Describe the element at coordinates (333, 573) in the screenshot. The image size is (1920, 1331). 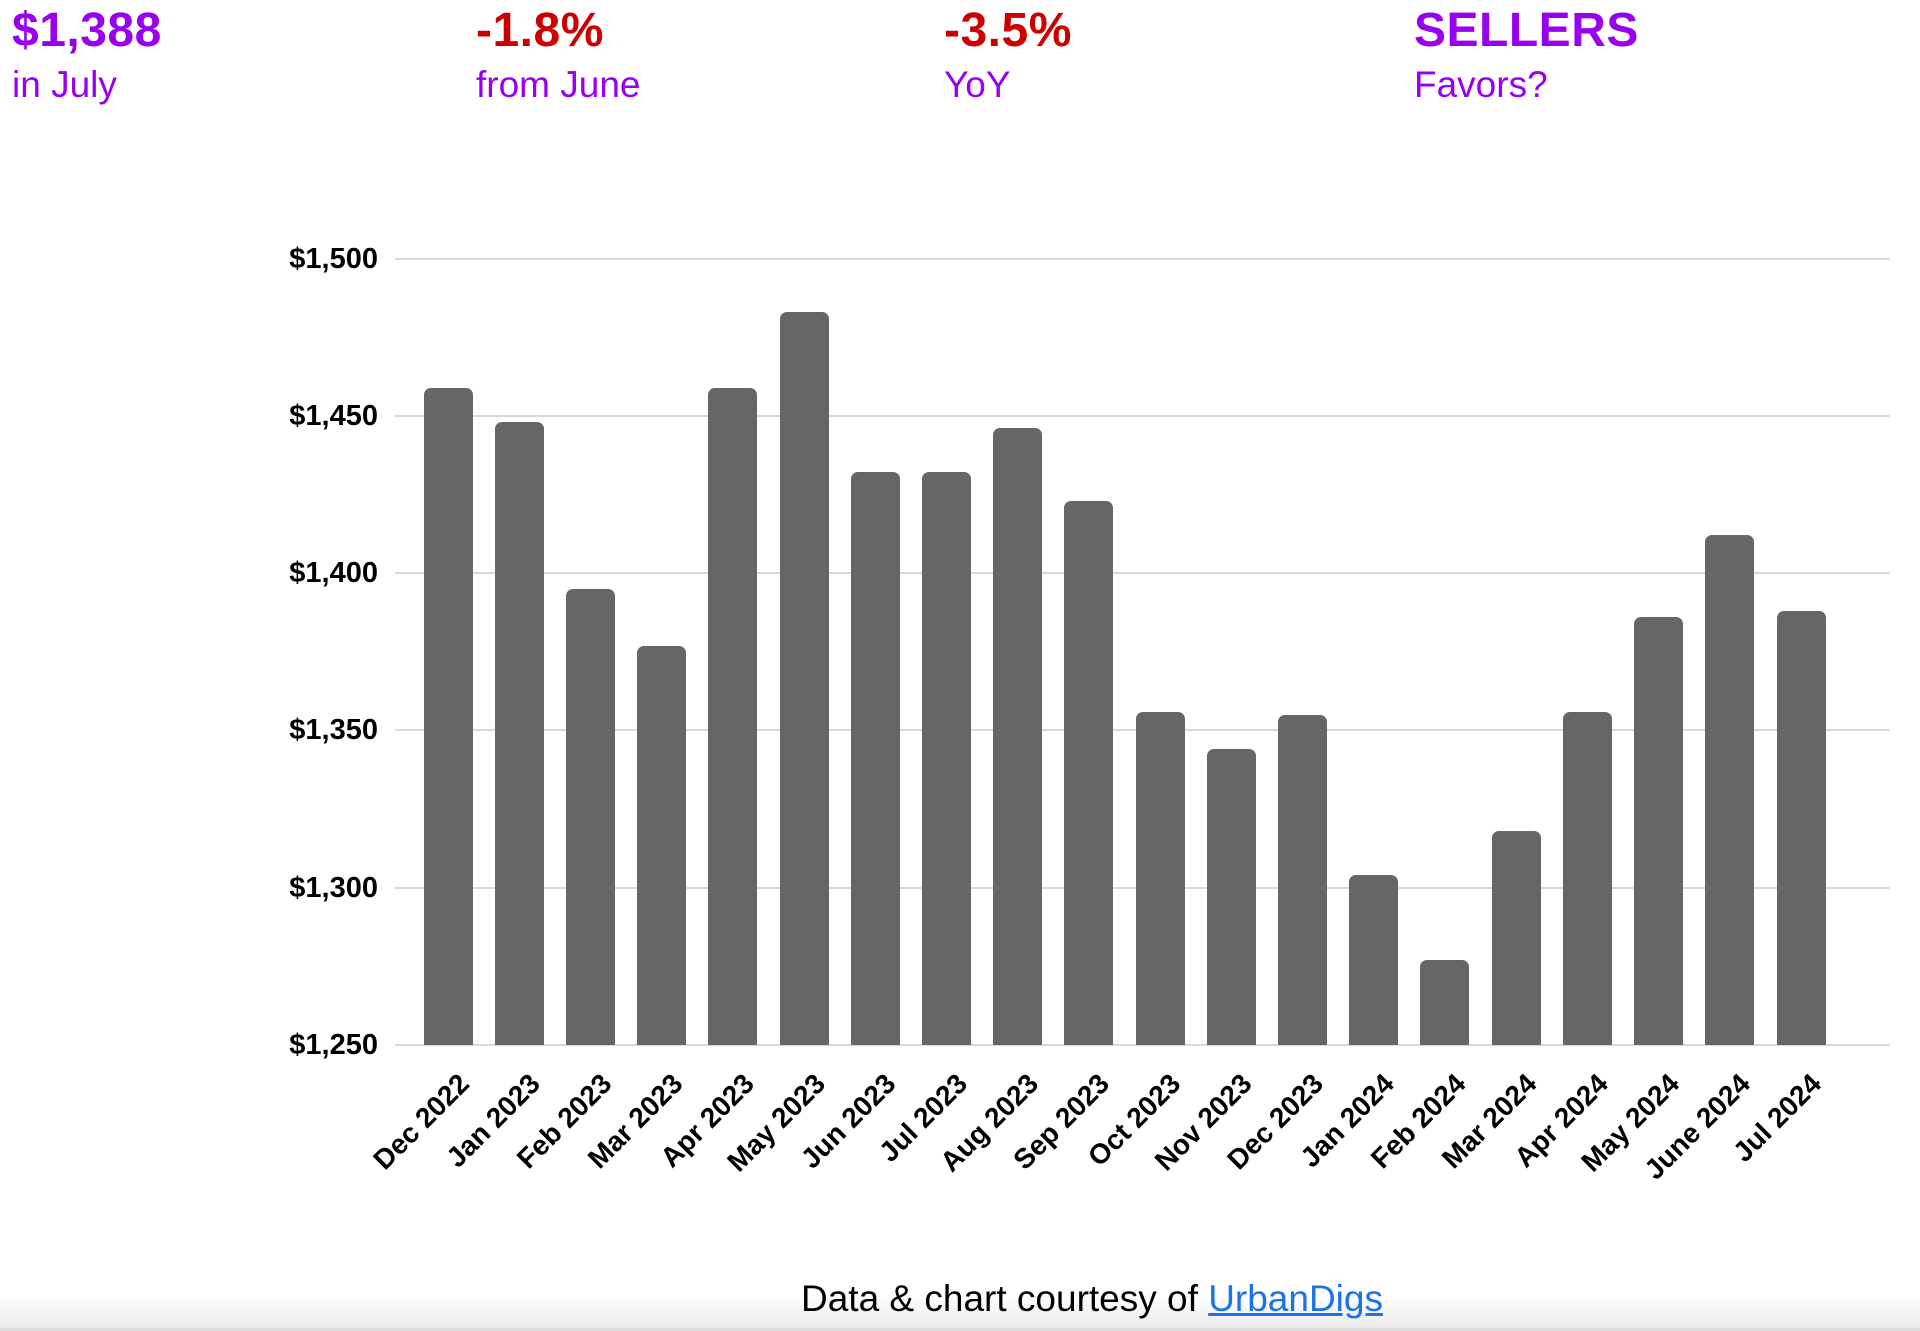
I see `y-axis-label-1400: $1,400` at that location.